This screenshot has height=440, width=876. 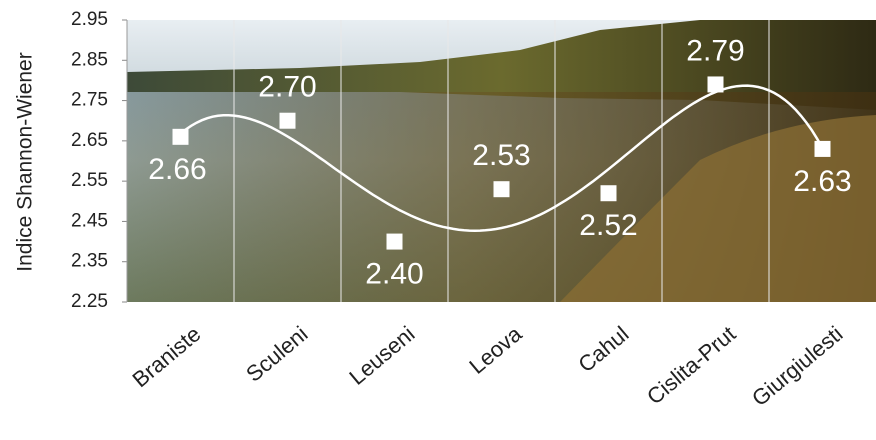 What do you see at coordinates (822, 181) in the screenshot?
I see `data-label: 2.63` at bounding box center [822, 181].